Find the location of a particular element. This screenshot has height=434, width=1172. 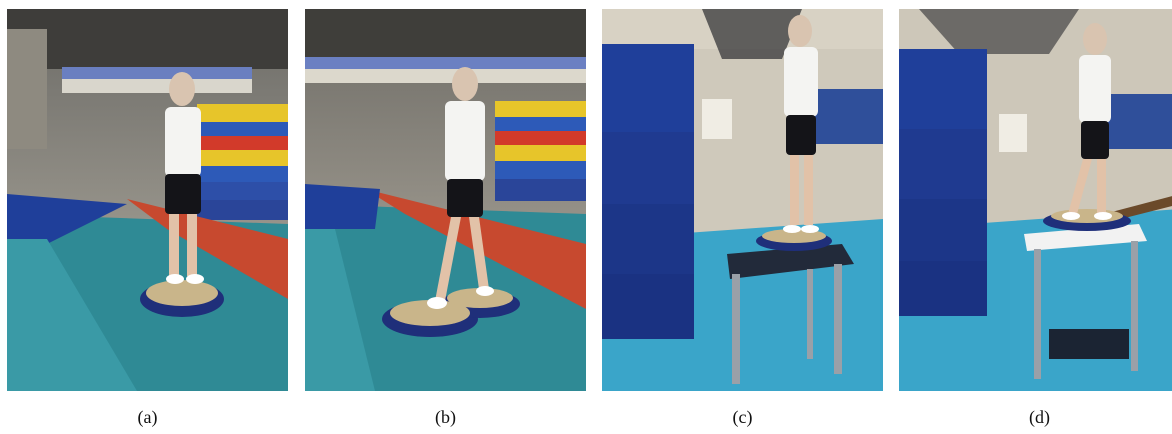

caption-b: (b) is located at coordinates (445, 417).